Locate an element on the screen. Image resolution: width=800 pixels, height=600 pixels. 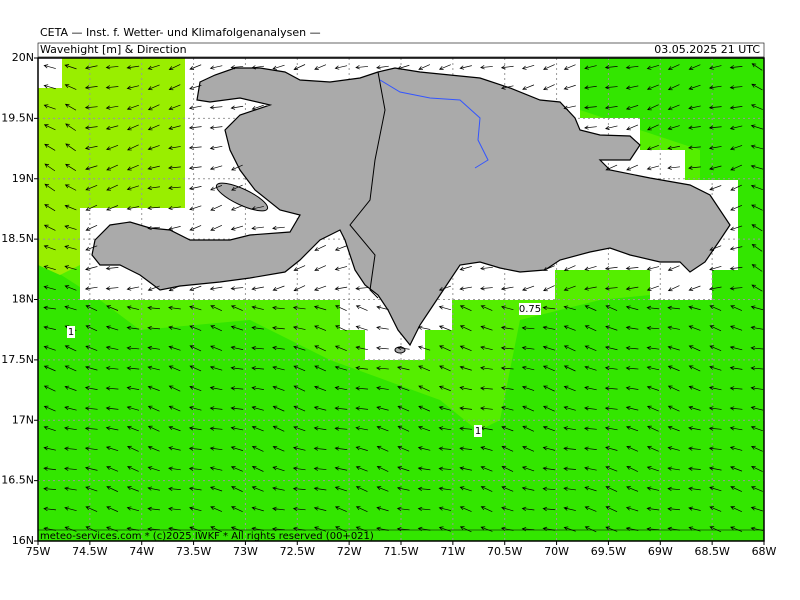
header-box is located at coordinates (401, 50).